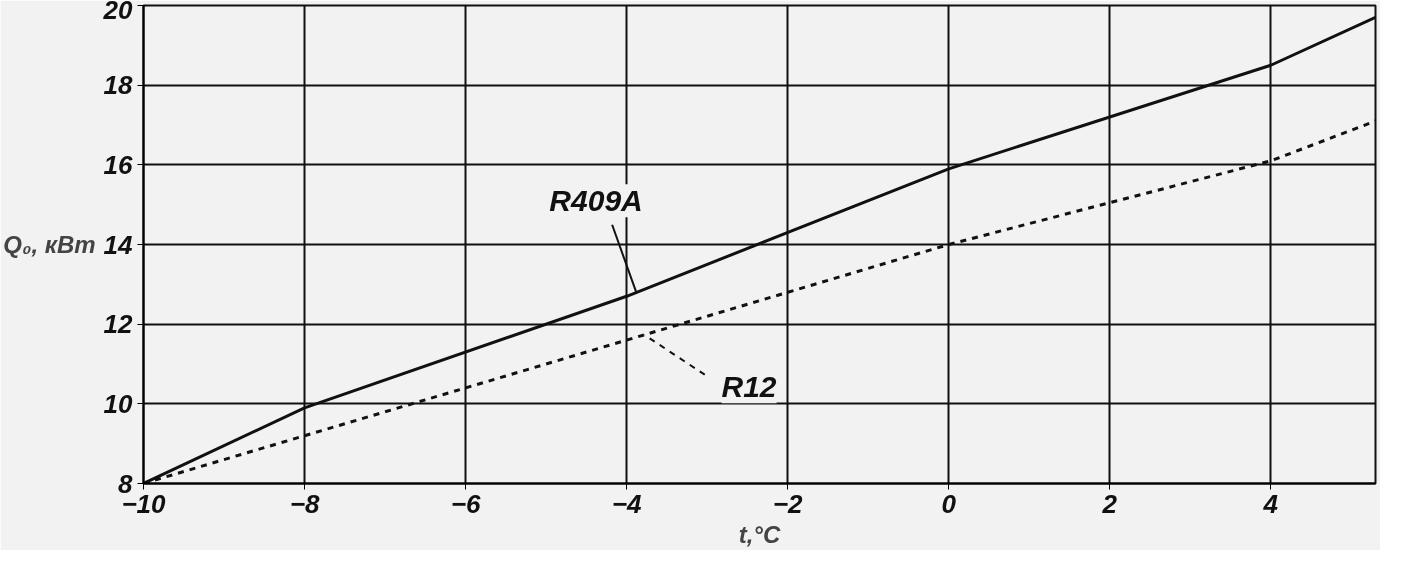 The height and width of the screenshot is (570, 1410). I want to click on series-label: R12, so click(749, 387).